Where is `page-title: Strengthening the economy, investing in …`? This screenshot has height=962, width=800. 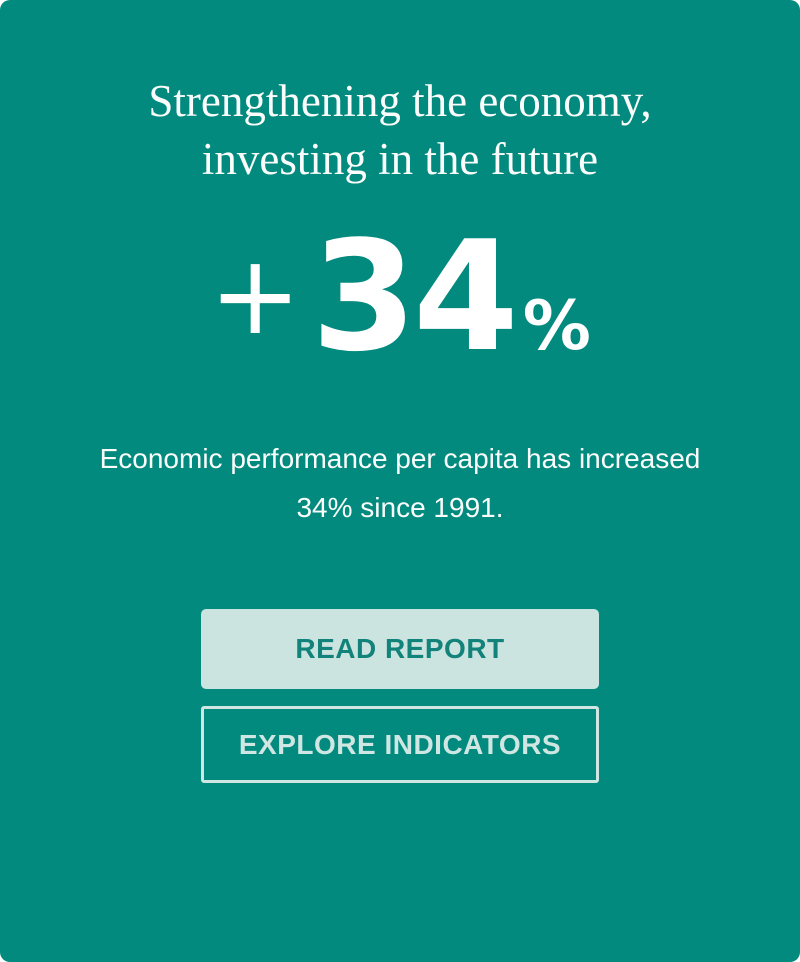
page-title: Strengthening the economy, investing in … is located at coordinates (400, 130).